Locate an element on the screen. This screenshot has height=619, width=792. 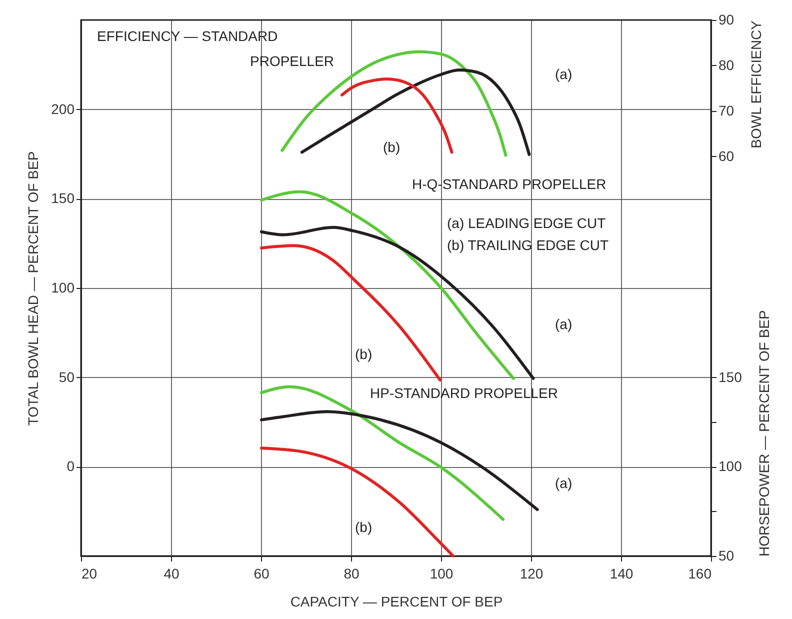
x-tick-label: 160 is located at coordinates (700, 574).